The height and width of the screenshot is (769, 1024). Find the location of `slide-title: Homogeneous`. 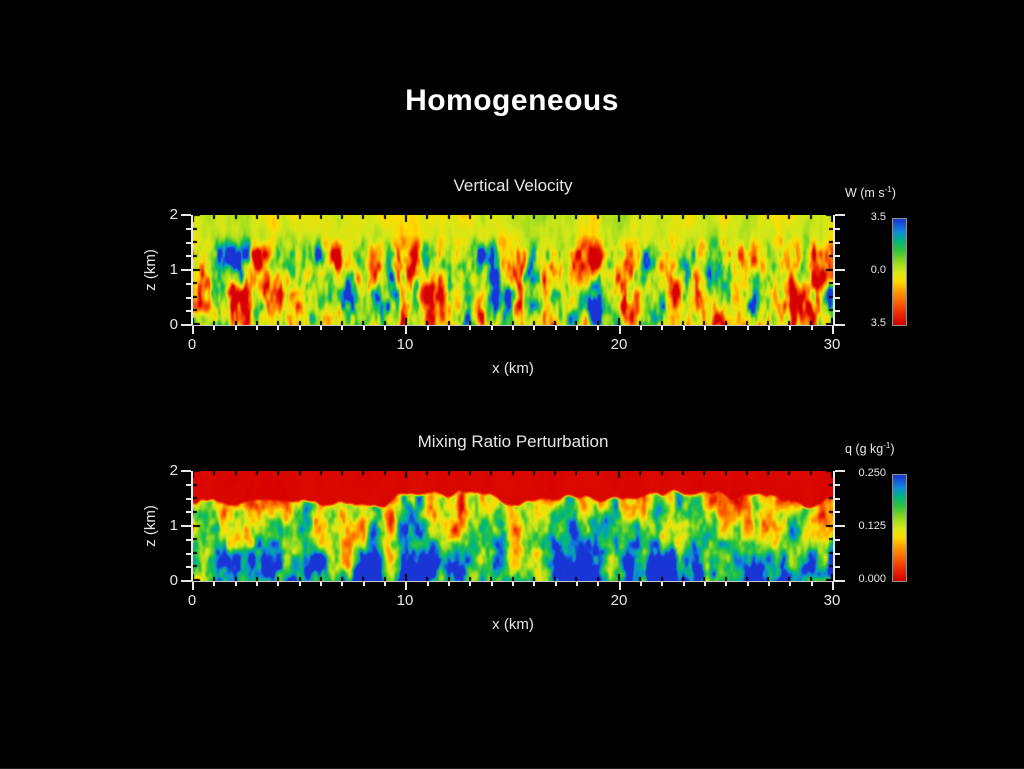

slide-title: Homogeneous is located at coordinates (512, 100).